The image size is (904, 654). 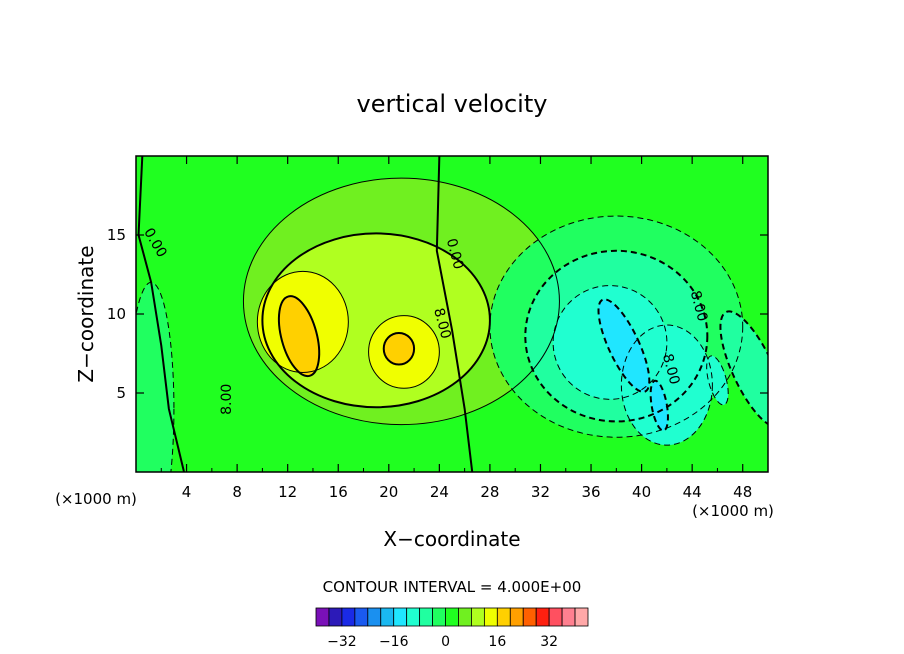 What do you see at coordinates (86, 313) in the screenshot?
I see `y-axis-label: Z−coordinate` at bounding box center [86, 313].